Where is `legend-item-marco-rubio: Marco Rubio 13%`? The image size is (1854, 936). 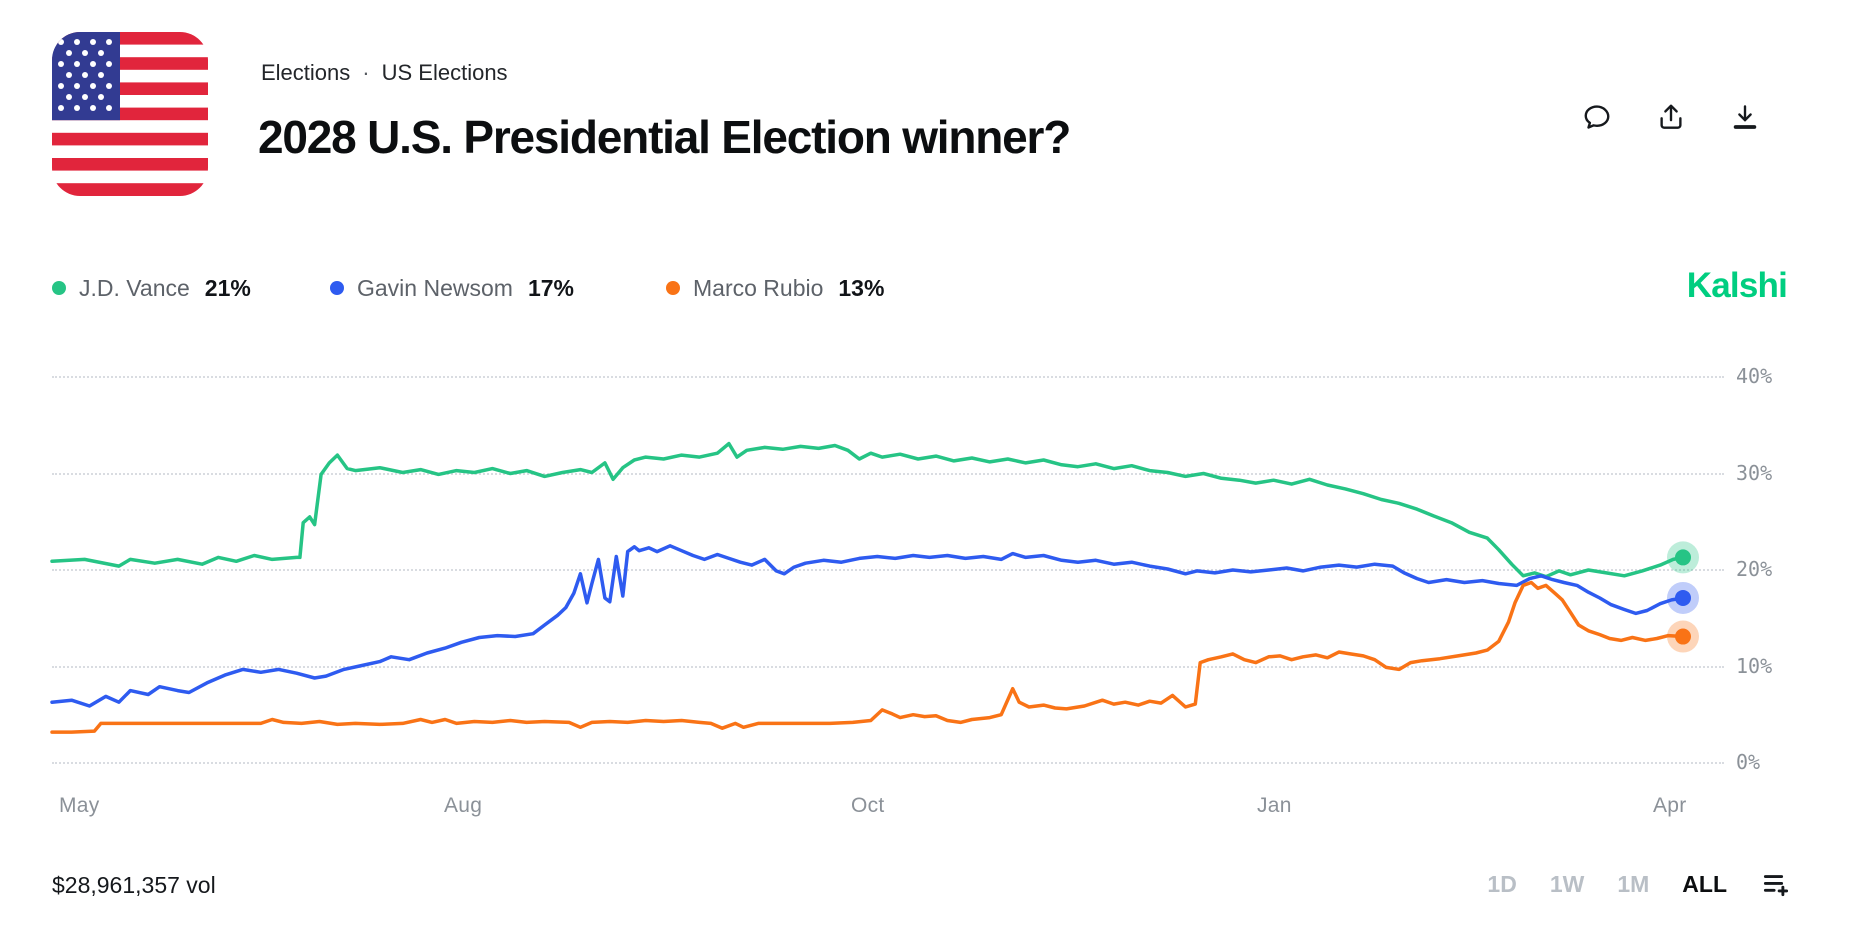
legend-item-marco-rubio: Marco Rubio 13% is located at coordinates (775, 288).